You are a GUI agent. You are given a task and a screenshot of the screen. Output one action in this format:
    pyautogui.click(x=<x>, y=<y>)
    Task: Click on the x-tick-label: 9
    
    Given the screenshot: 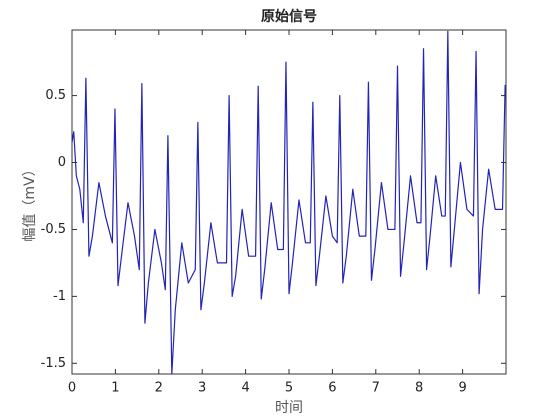 What is the action you would take?
    pyautogui.click(x=462, y=388)
    